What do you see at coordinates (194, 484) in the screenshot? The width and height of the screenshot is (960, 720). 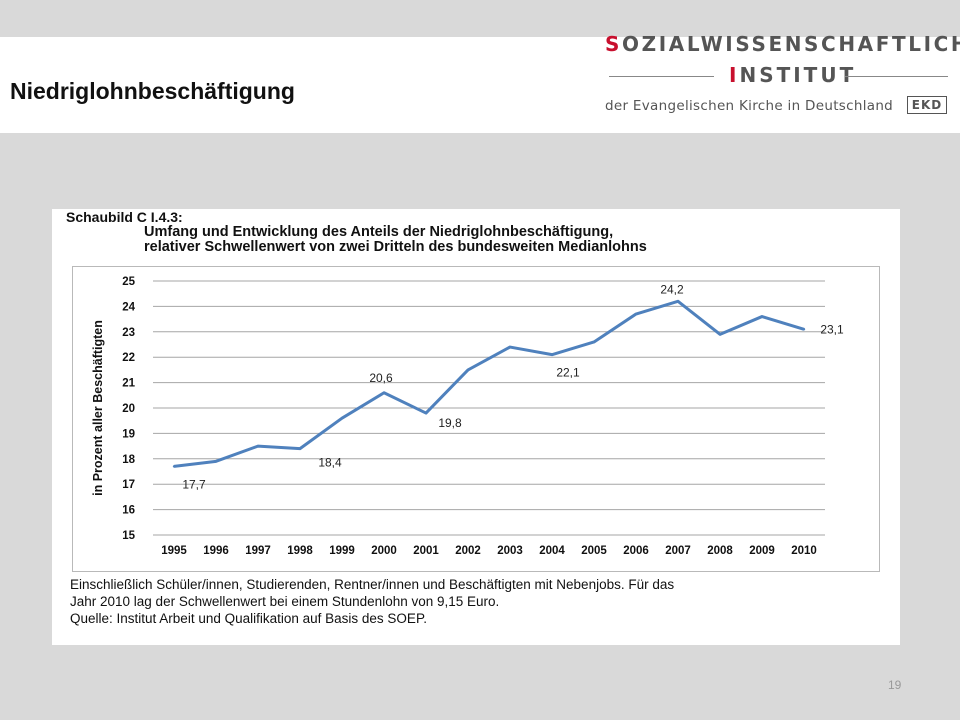 I see `data-label: 17,7` at bounding box center [194, 484].